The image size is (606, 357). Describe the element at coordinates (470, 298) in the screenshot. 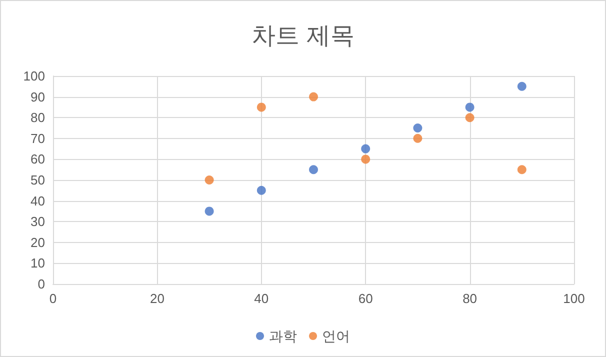

I see `x-tick-label: 80` at that location.